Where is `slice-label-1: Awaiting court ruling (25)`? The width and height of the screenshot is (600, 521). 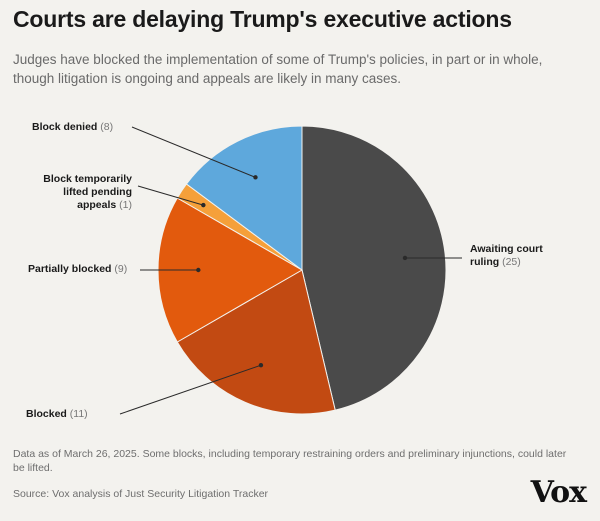 slice-label-1: Awaiting court ruling (25) is located at coordinates (506, 255).